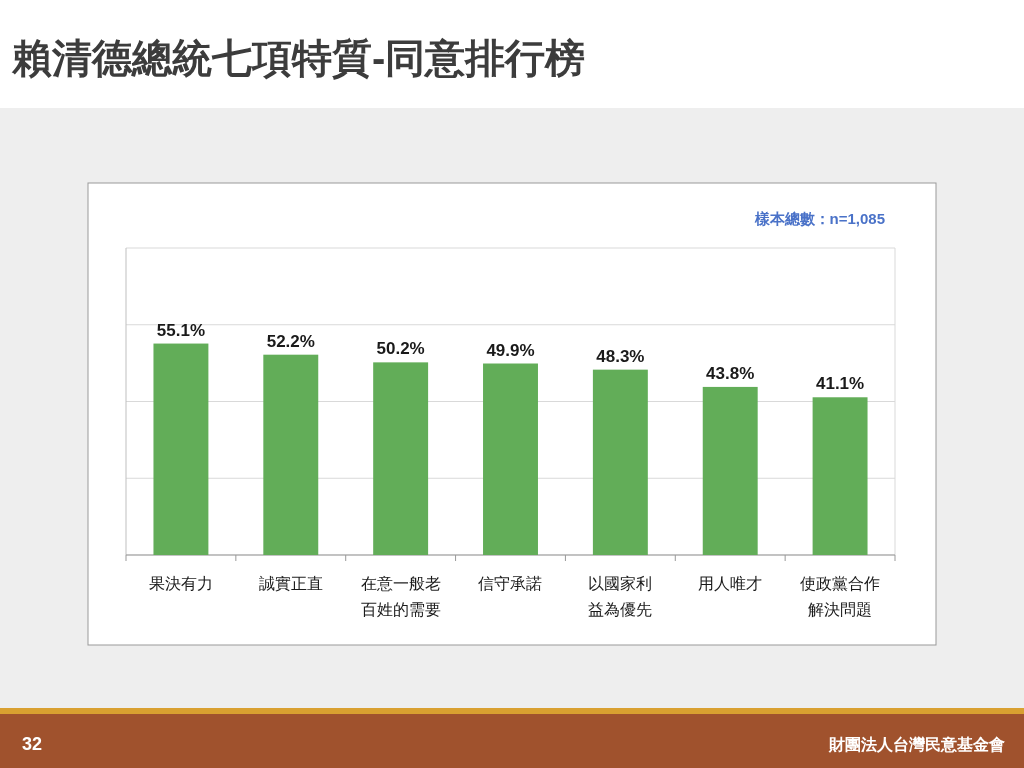 This screenshot has width=1024, height=768. What do you see at coordinates (32, 744) in the screenshot?
I see `text: 32` at bounding box center [32, 744].